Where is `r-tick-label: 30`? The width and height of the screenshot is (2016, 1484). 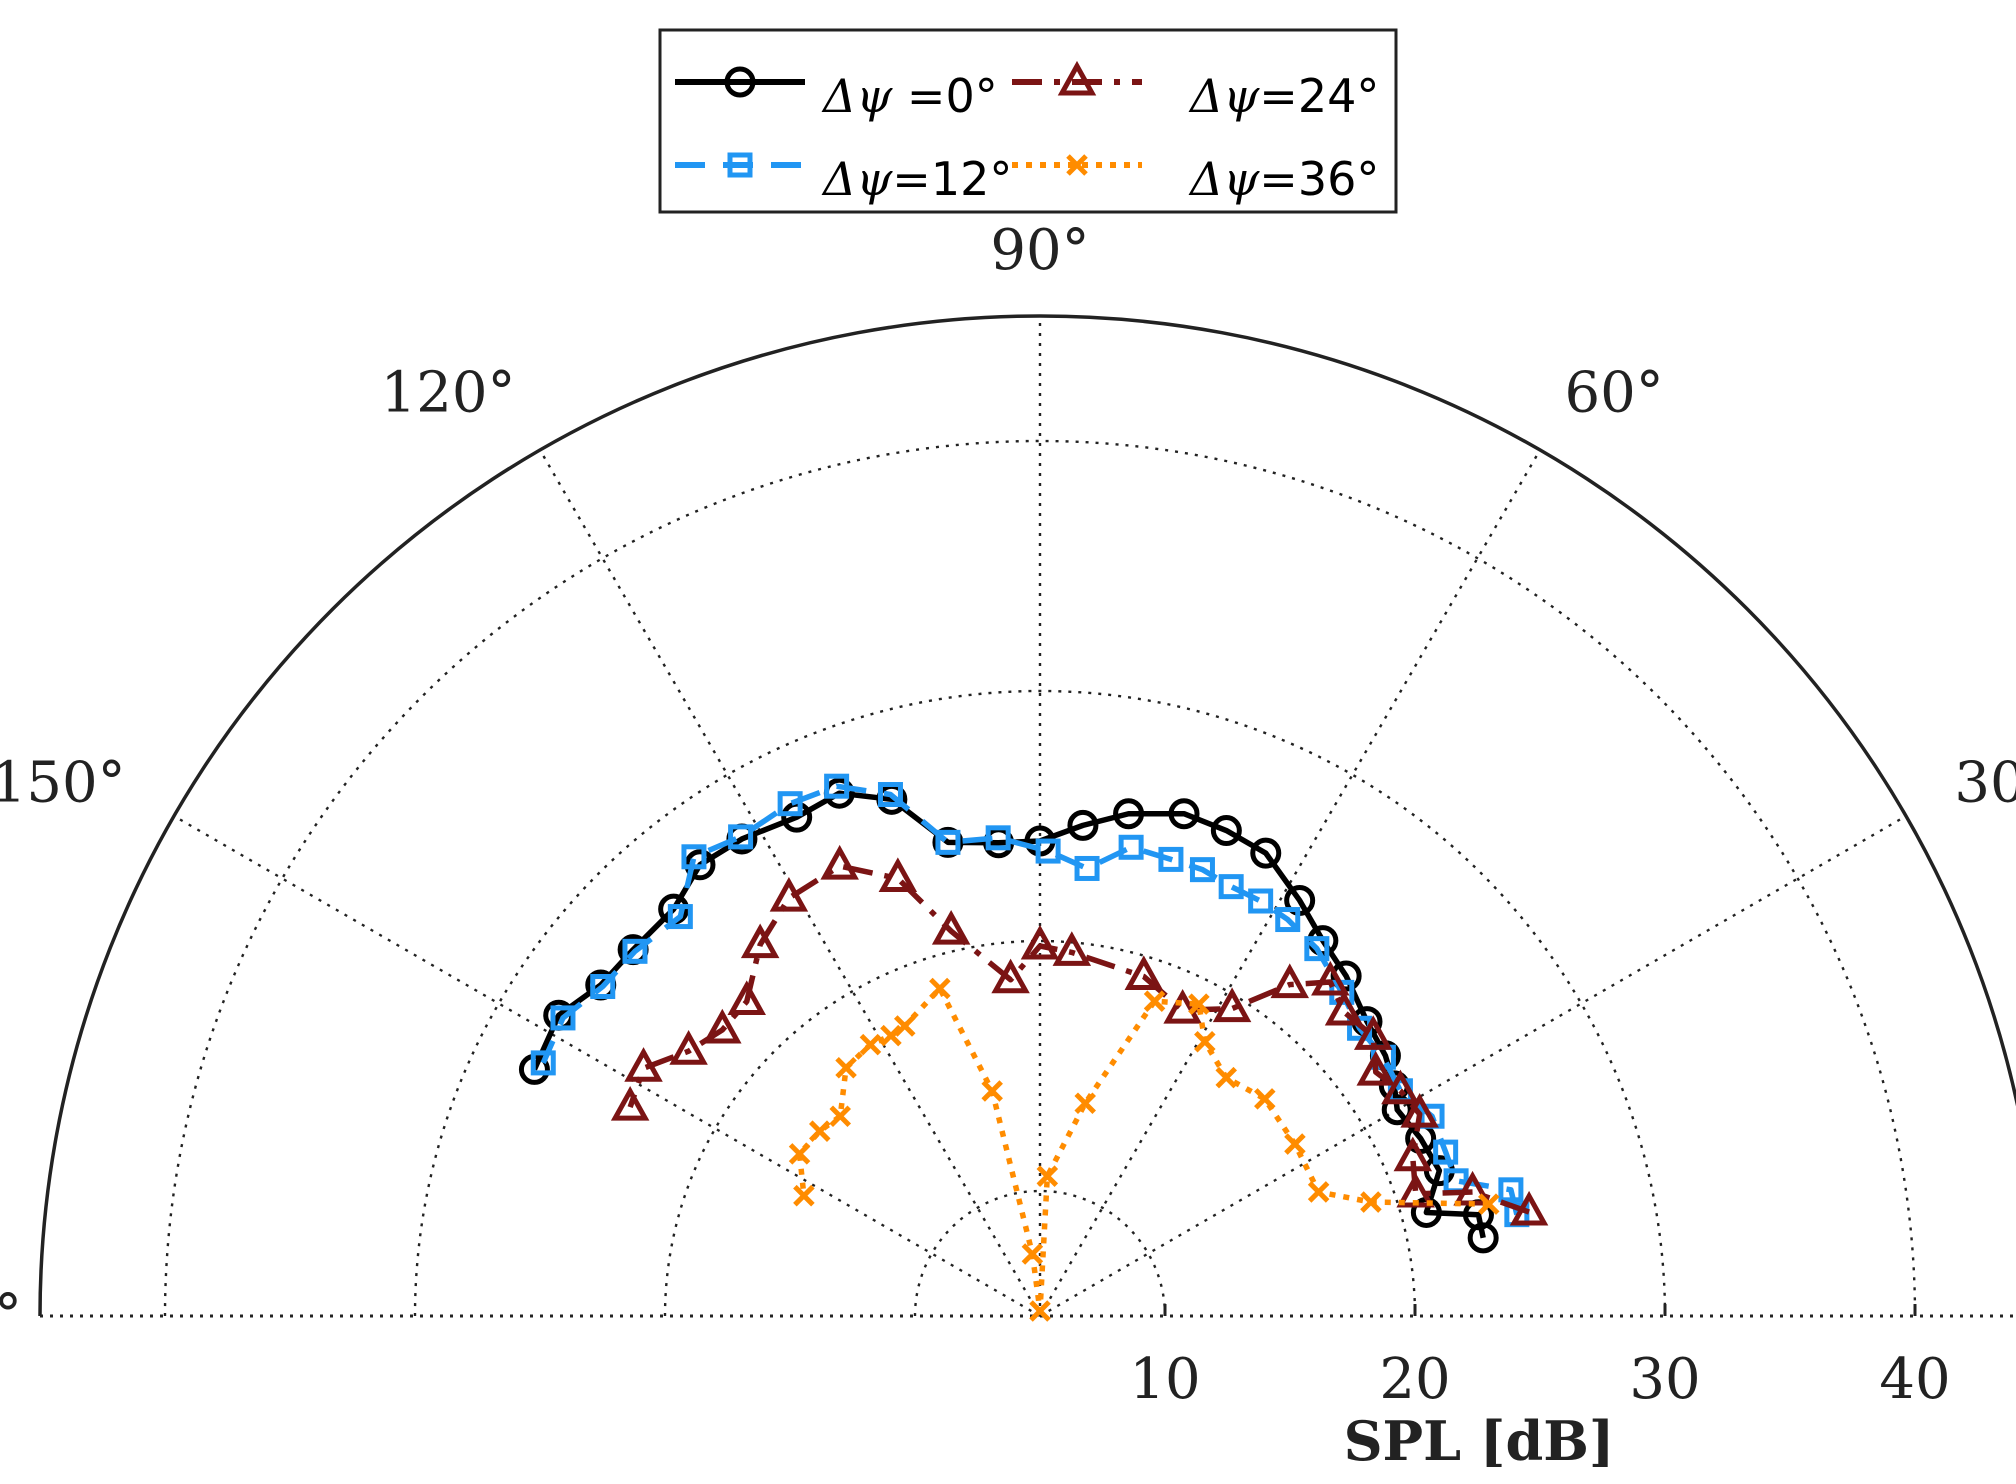
r-tick-label: 30 is located at coordinates (1664, 1379).